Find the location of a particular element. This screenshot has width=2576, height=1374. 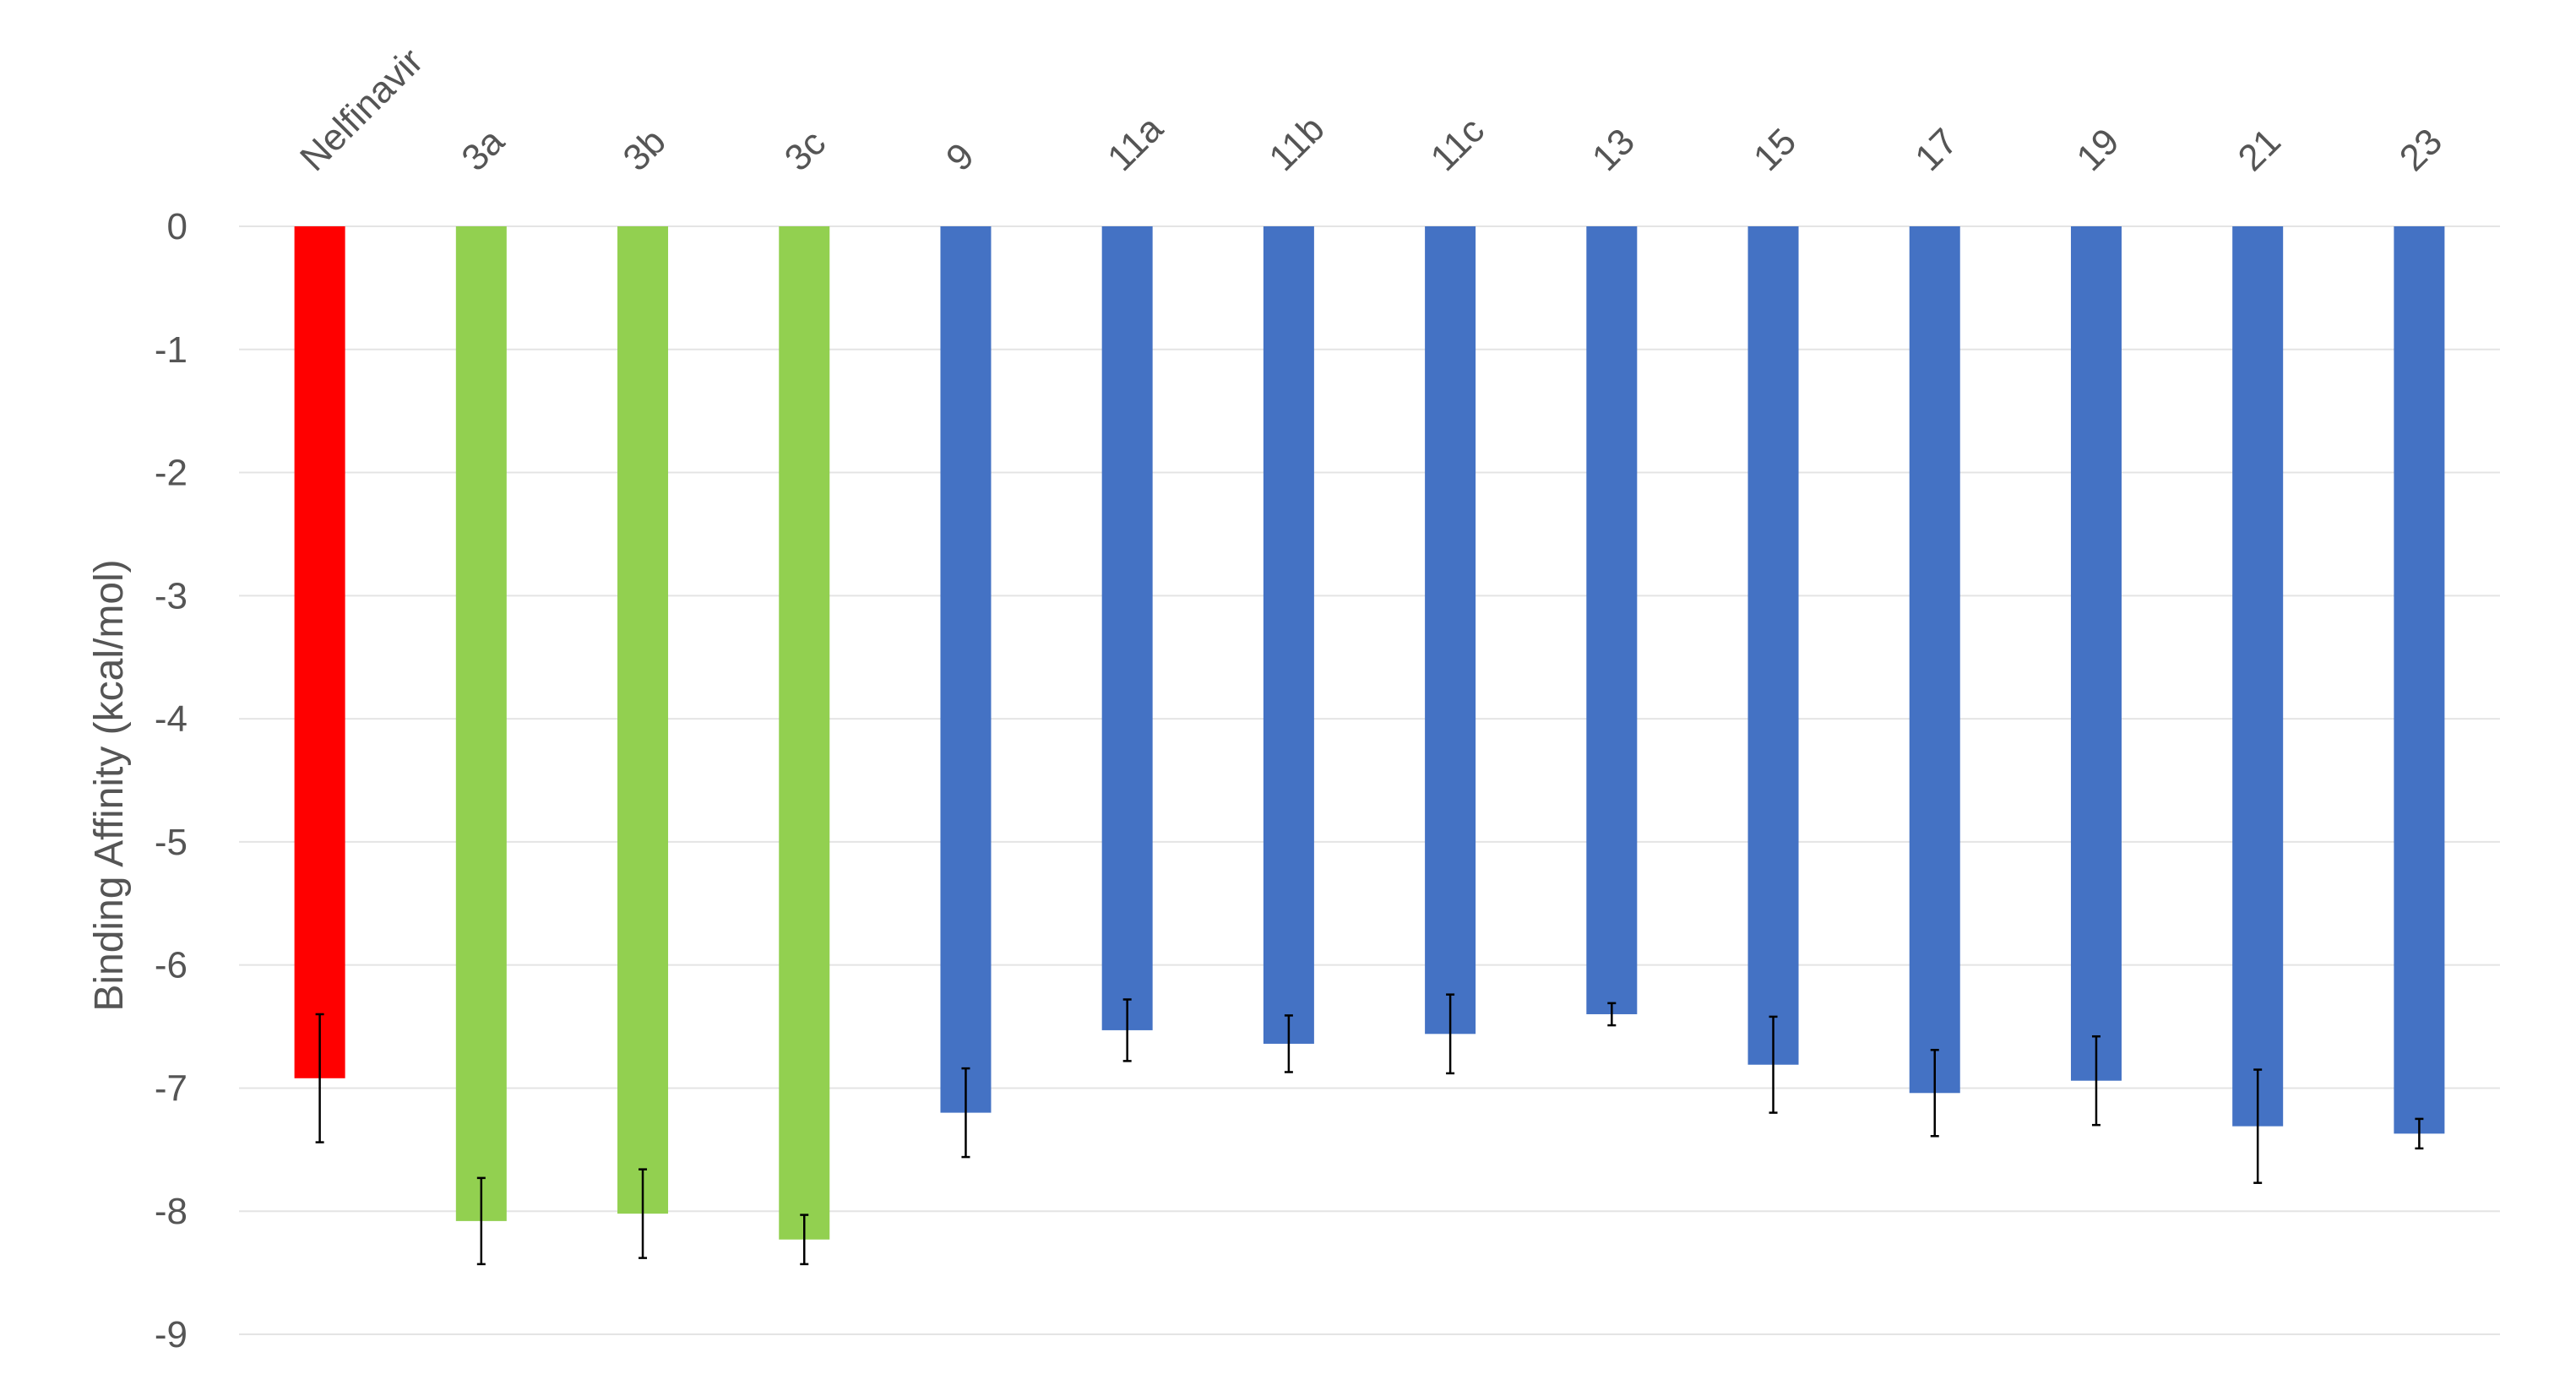

category-label: 21 is located at coordinates (2260, 150).